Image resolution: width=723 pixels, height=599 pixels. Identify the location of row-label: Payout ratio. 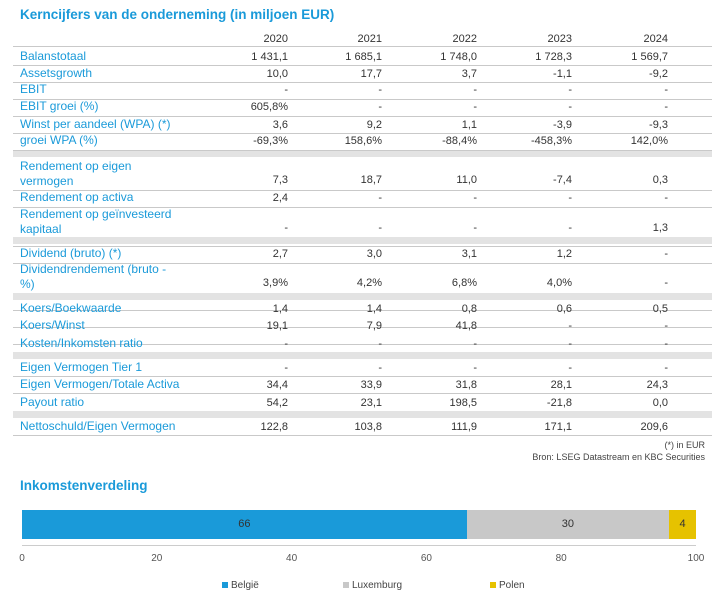
(52, 402).